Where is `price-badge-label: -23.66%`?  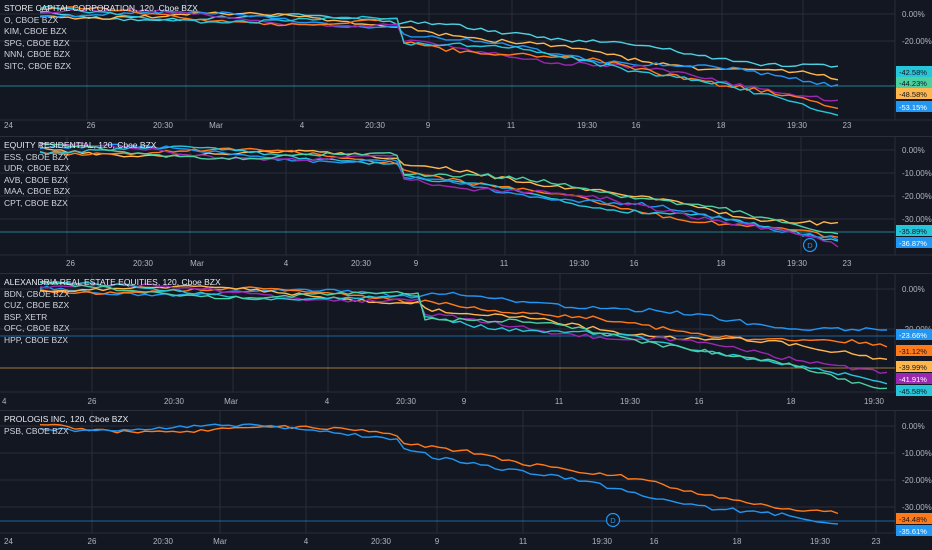 price-badge-label: -23.66% is located at coordinates (913, 335).